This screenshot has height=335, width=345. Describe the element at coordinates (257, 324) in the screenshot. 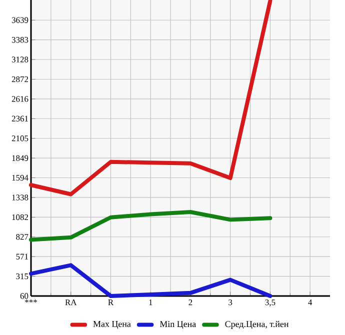

I see `legend-label: Сред.Цена, т.йен` at that location.